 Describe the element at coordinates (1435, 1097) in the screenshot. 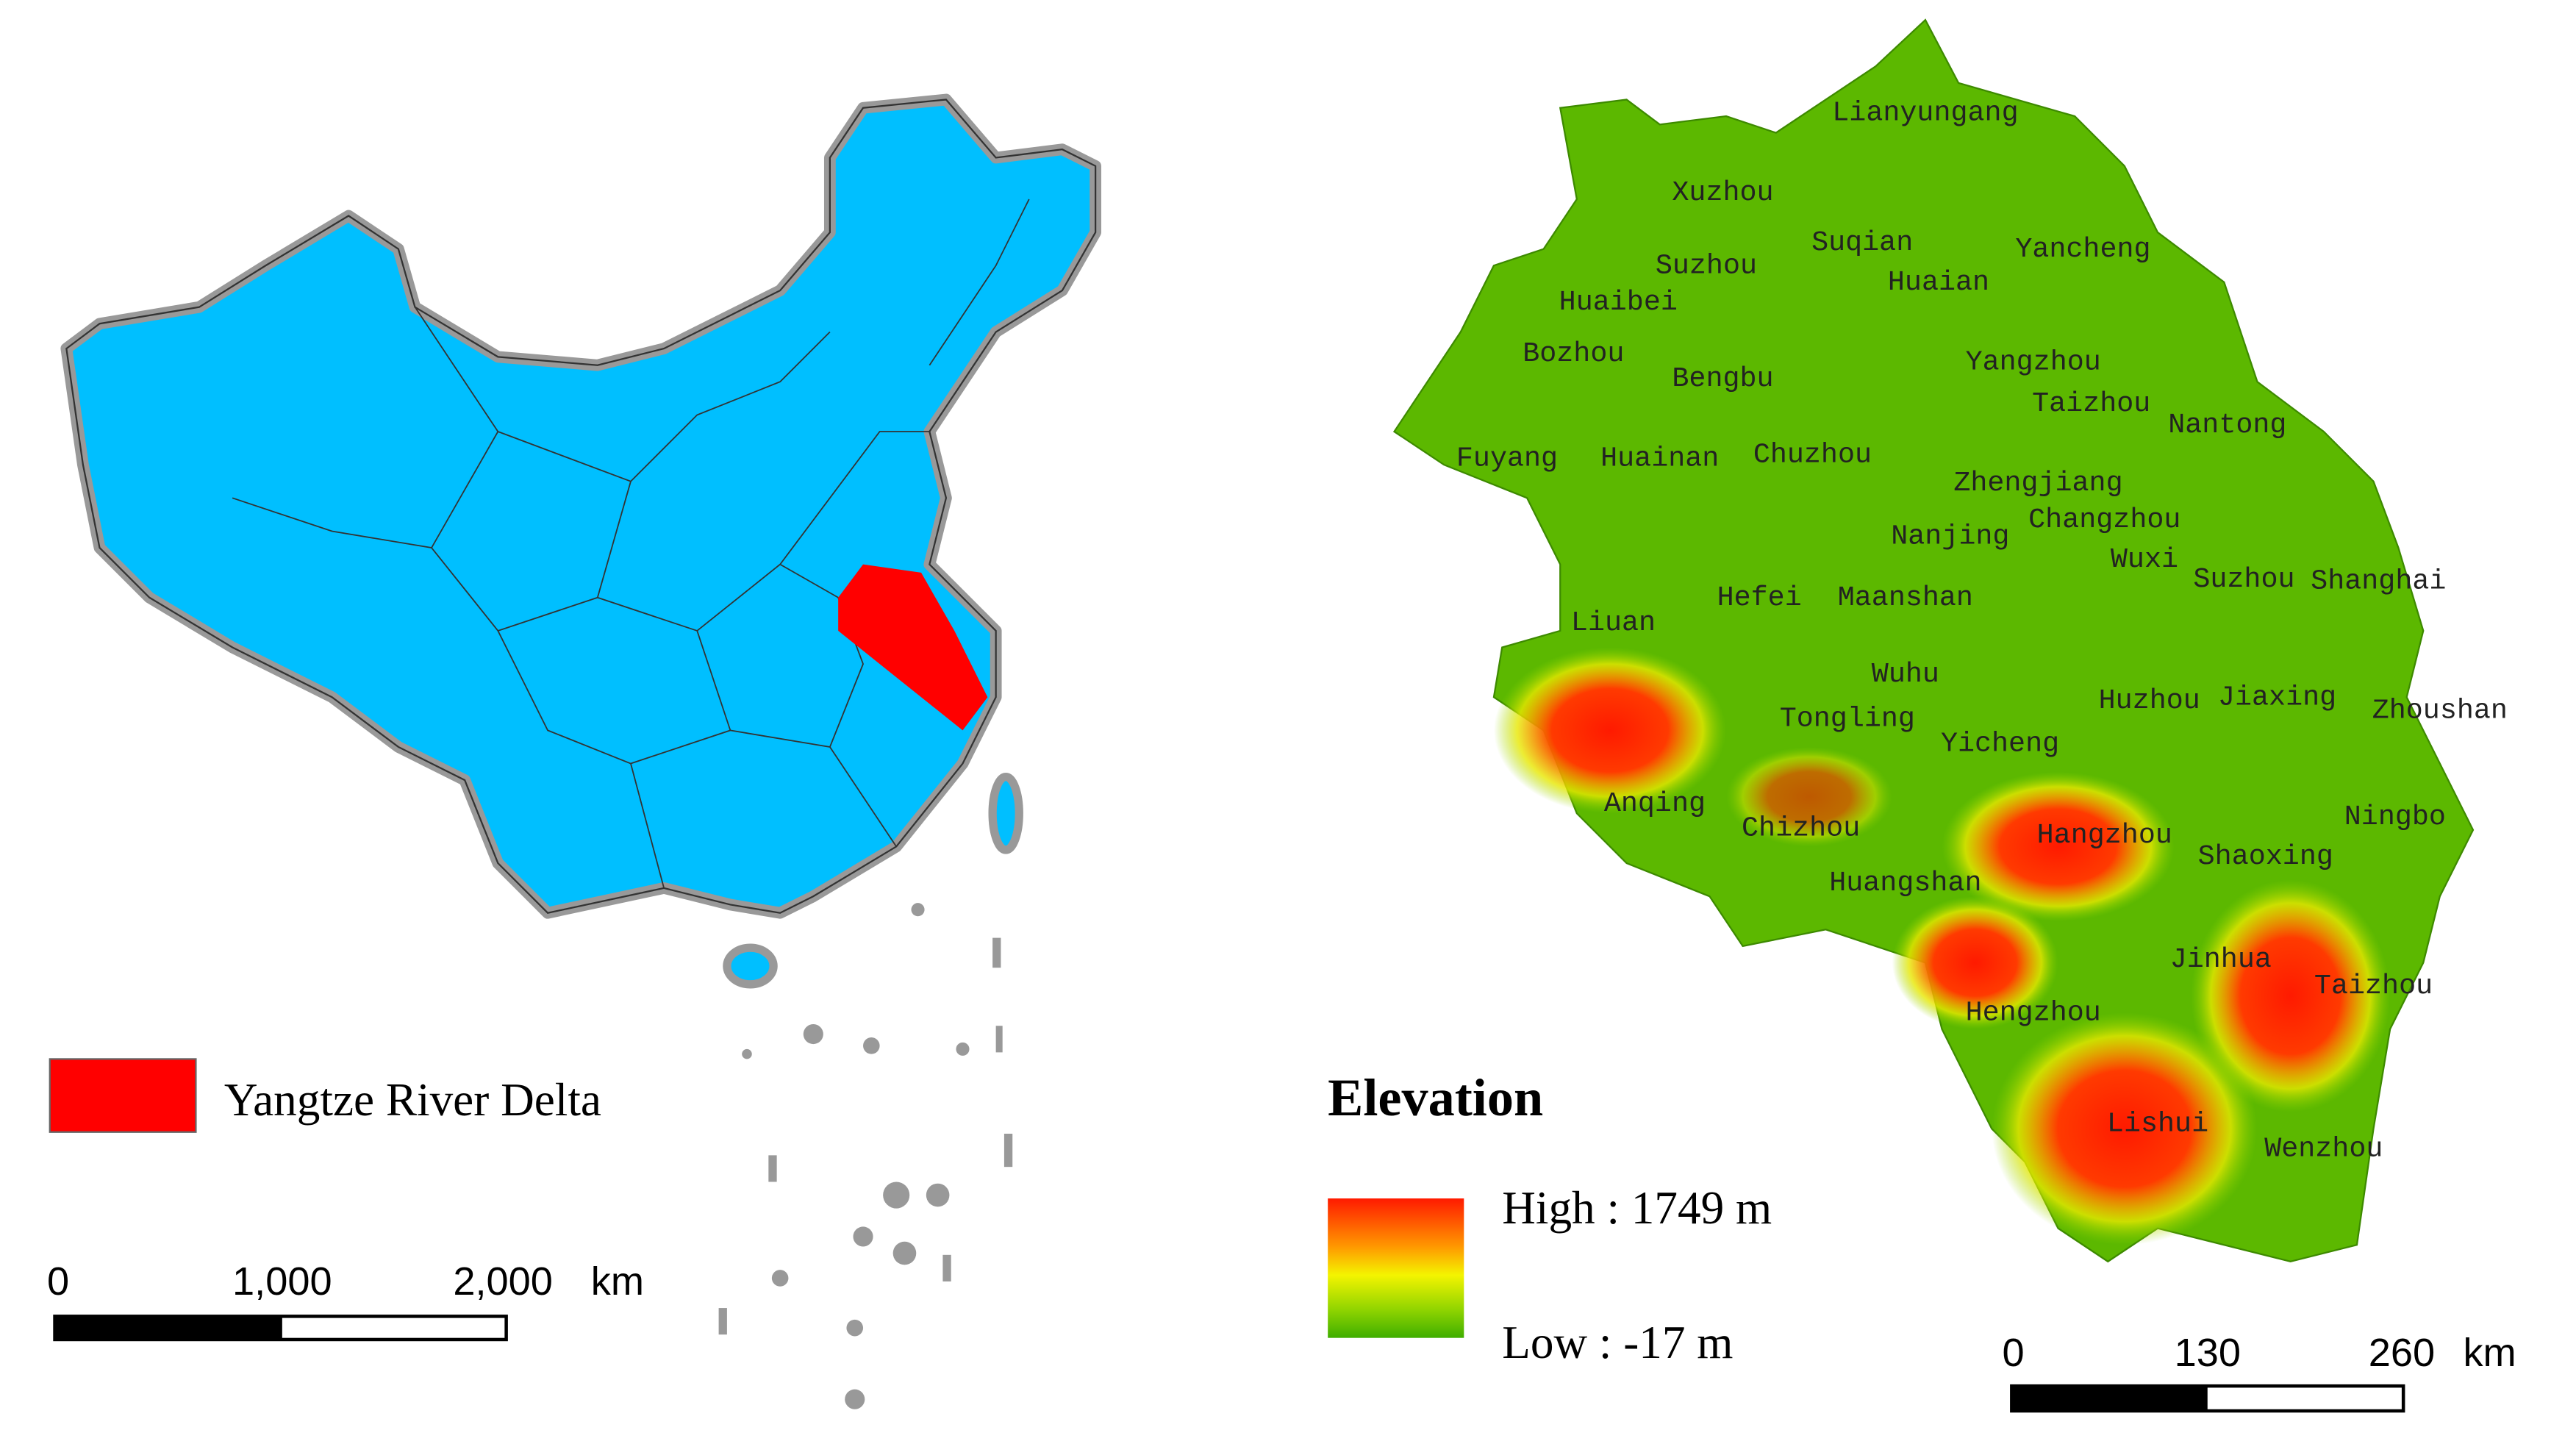

I see `legend-title: Elevation` at that location.